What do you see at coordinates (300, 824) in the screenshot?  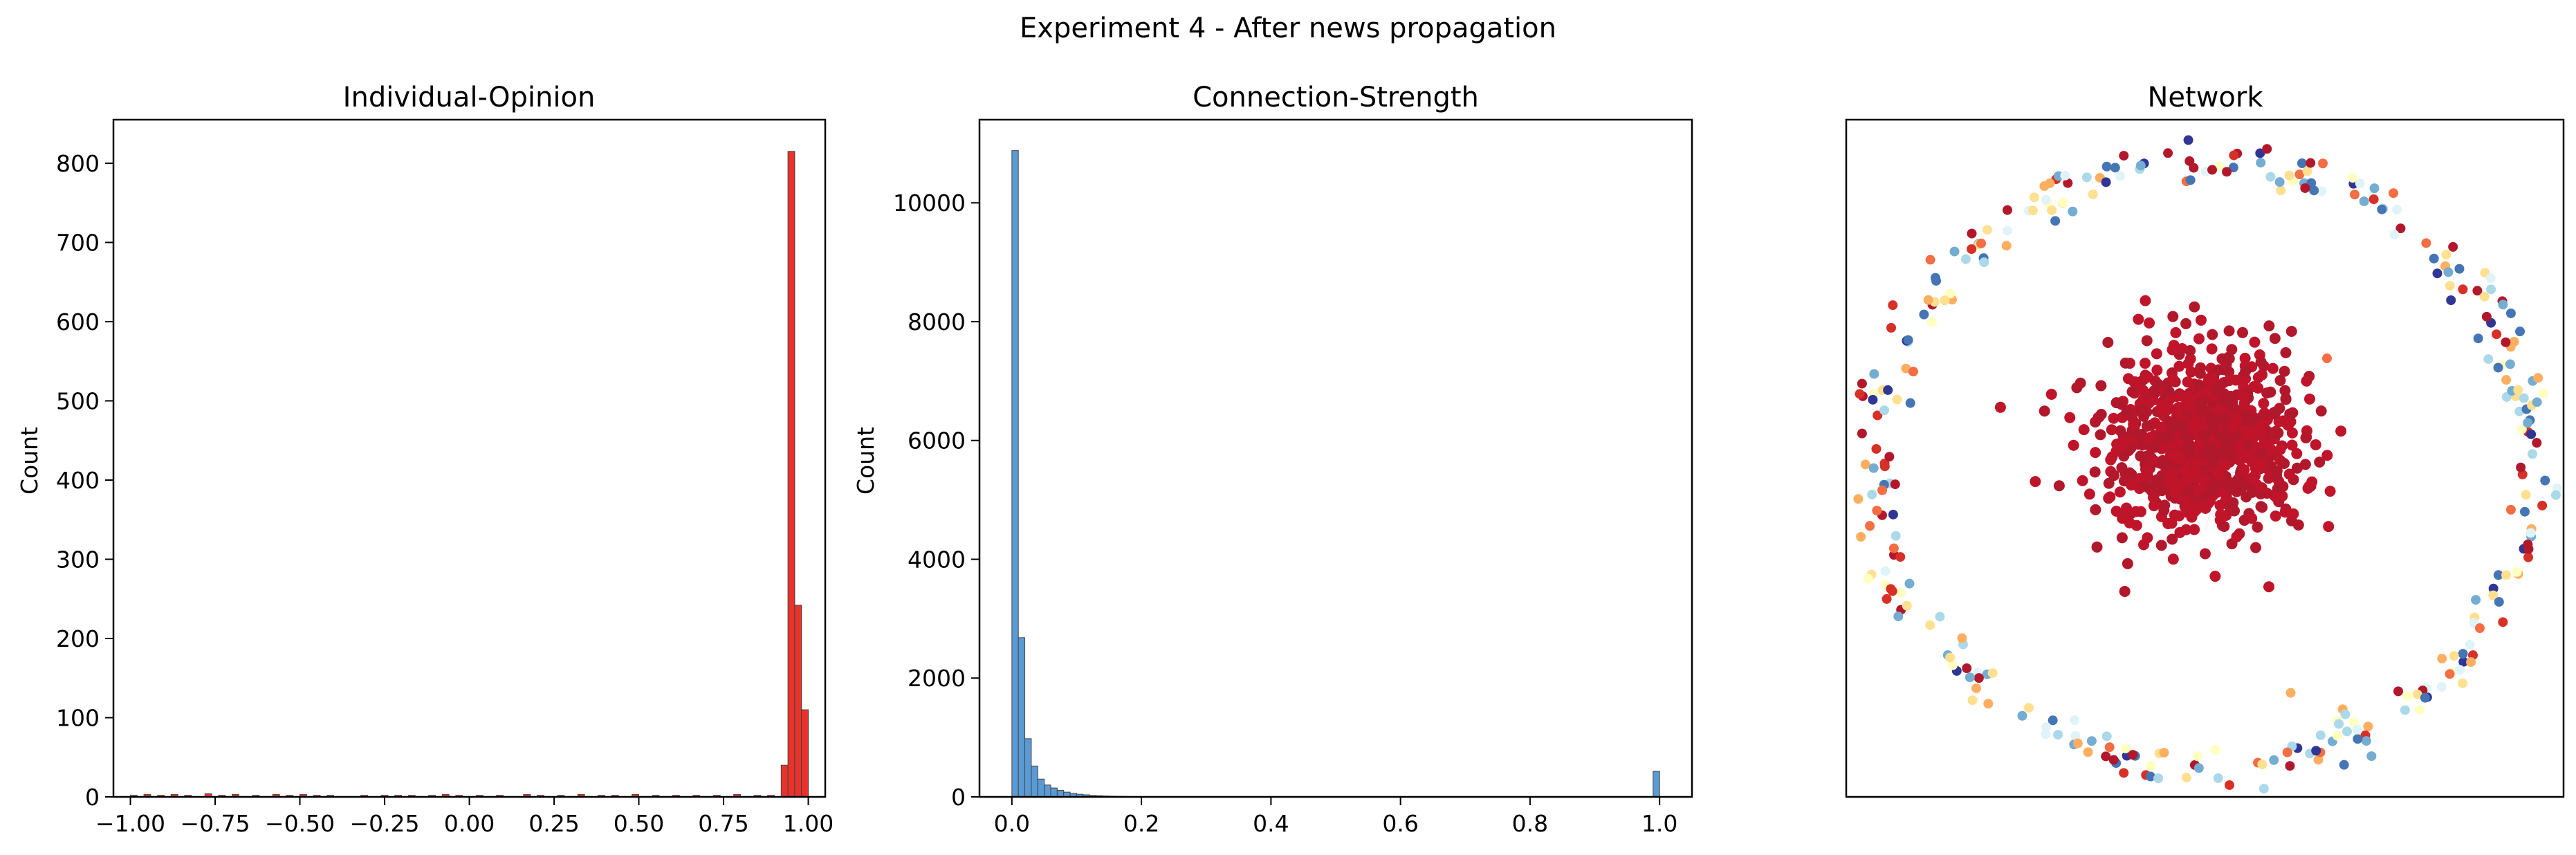 I see `x-tick-label: −0.50` at bounding box center [300, 824].